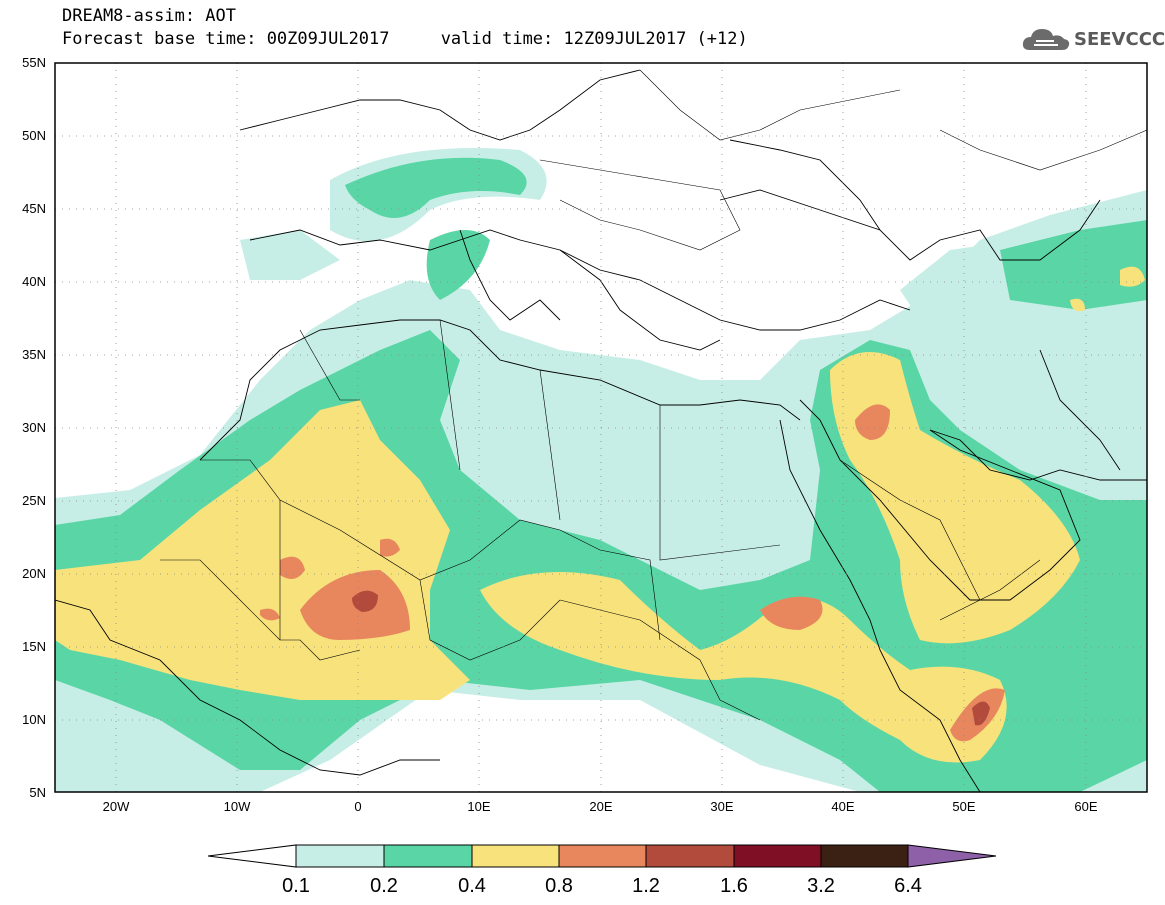 The height and width of the screenshot is (905, 1165). I want to click on colorbar-segment-0.1, so click(340, 856).